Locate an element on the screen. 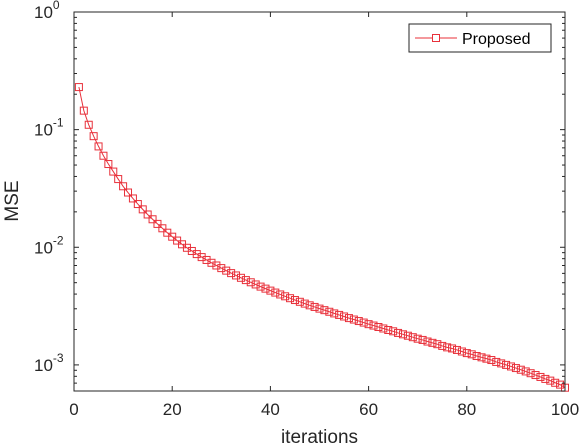  x-tick-label: 0 is located at coordinates (73, 409).